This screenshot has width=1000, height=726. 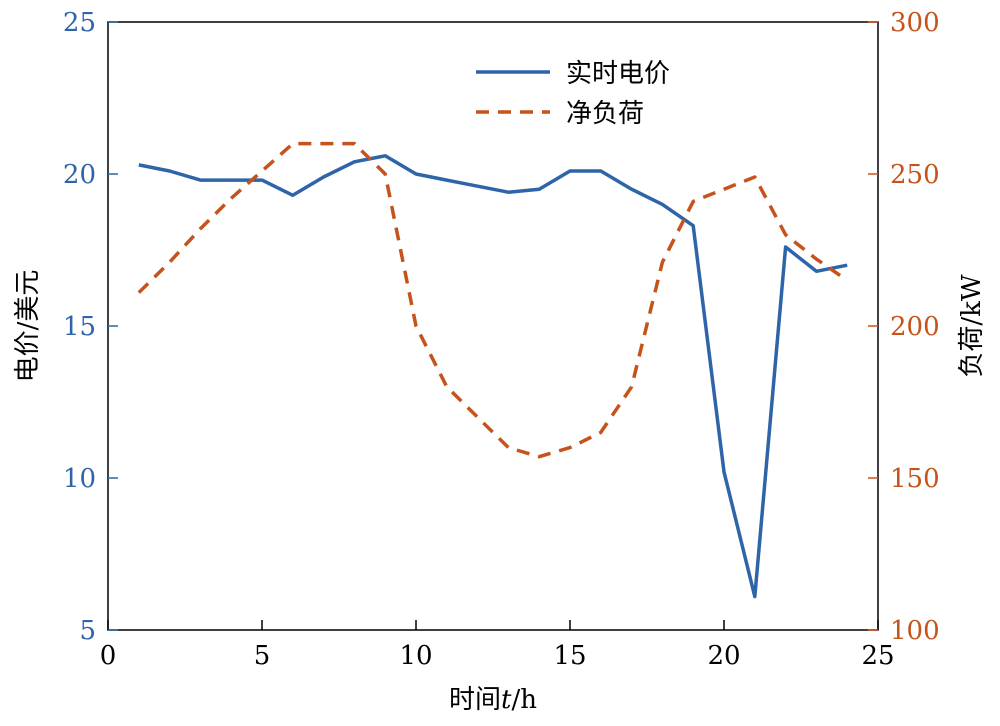 I want to click on x-tick-label: 15, so click(x=569, y=656).